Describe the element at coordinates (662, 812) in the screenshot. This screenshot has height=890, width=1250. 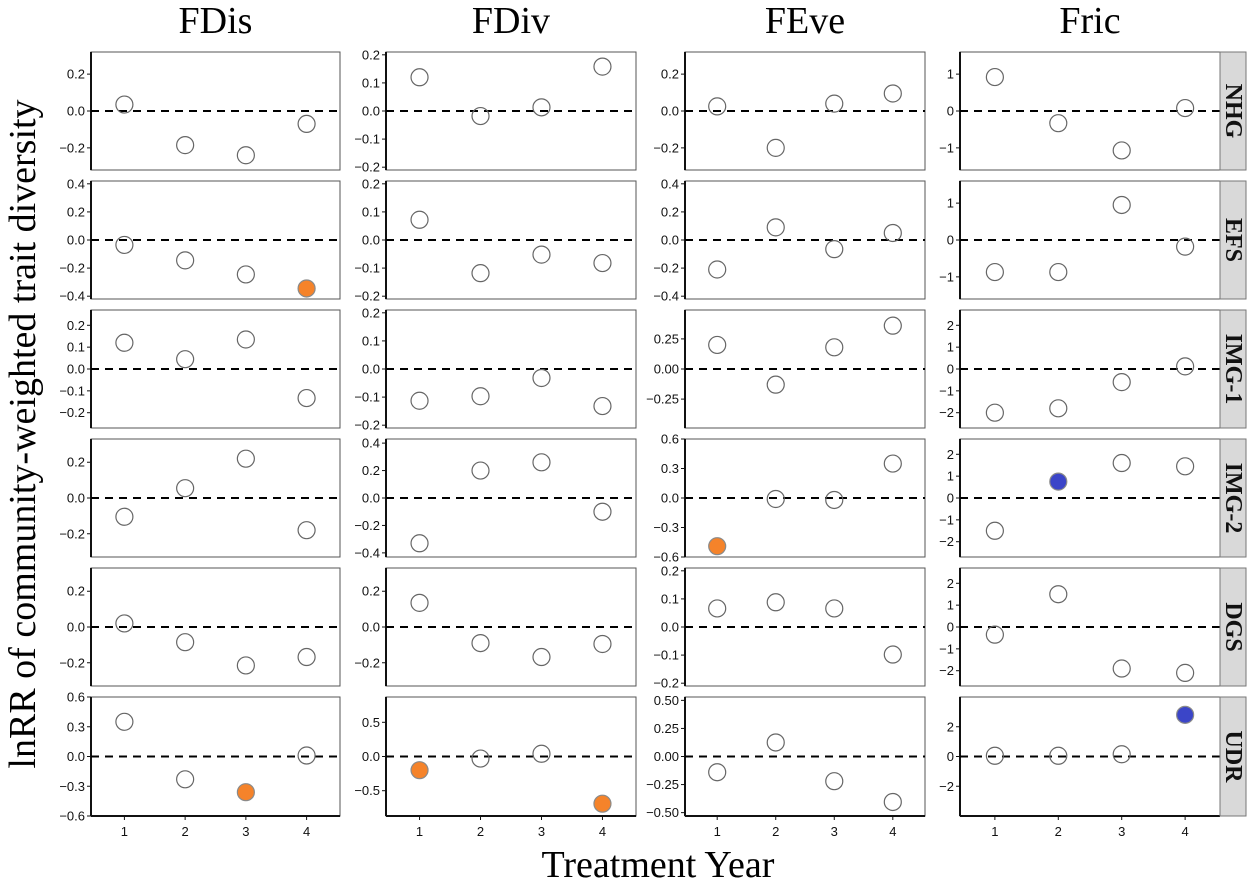
I see `y-tick-label: −0.50` at that location.